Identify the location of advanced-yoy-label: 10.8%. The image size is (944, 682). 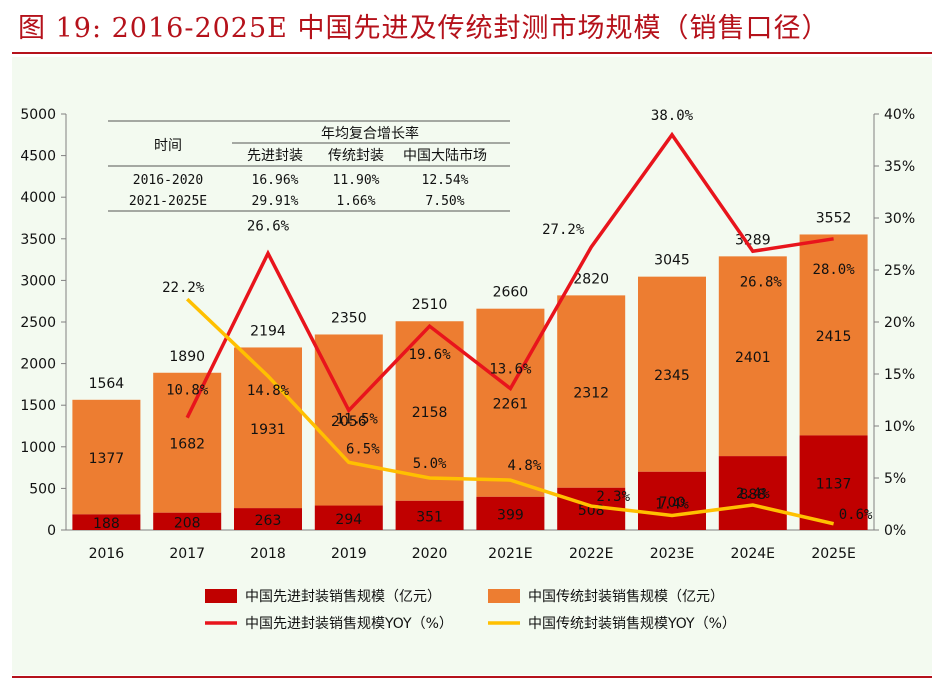
(187, 391).